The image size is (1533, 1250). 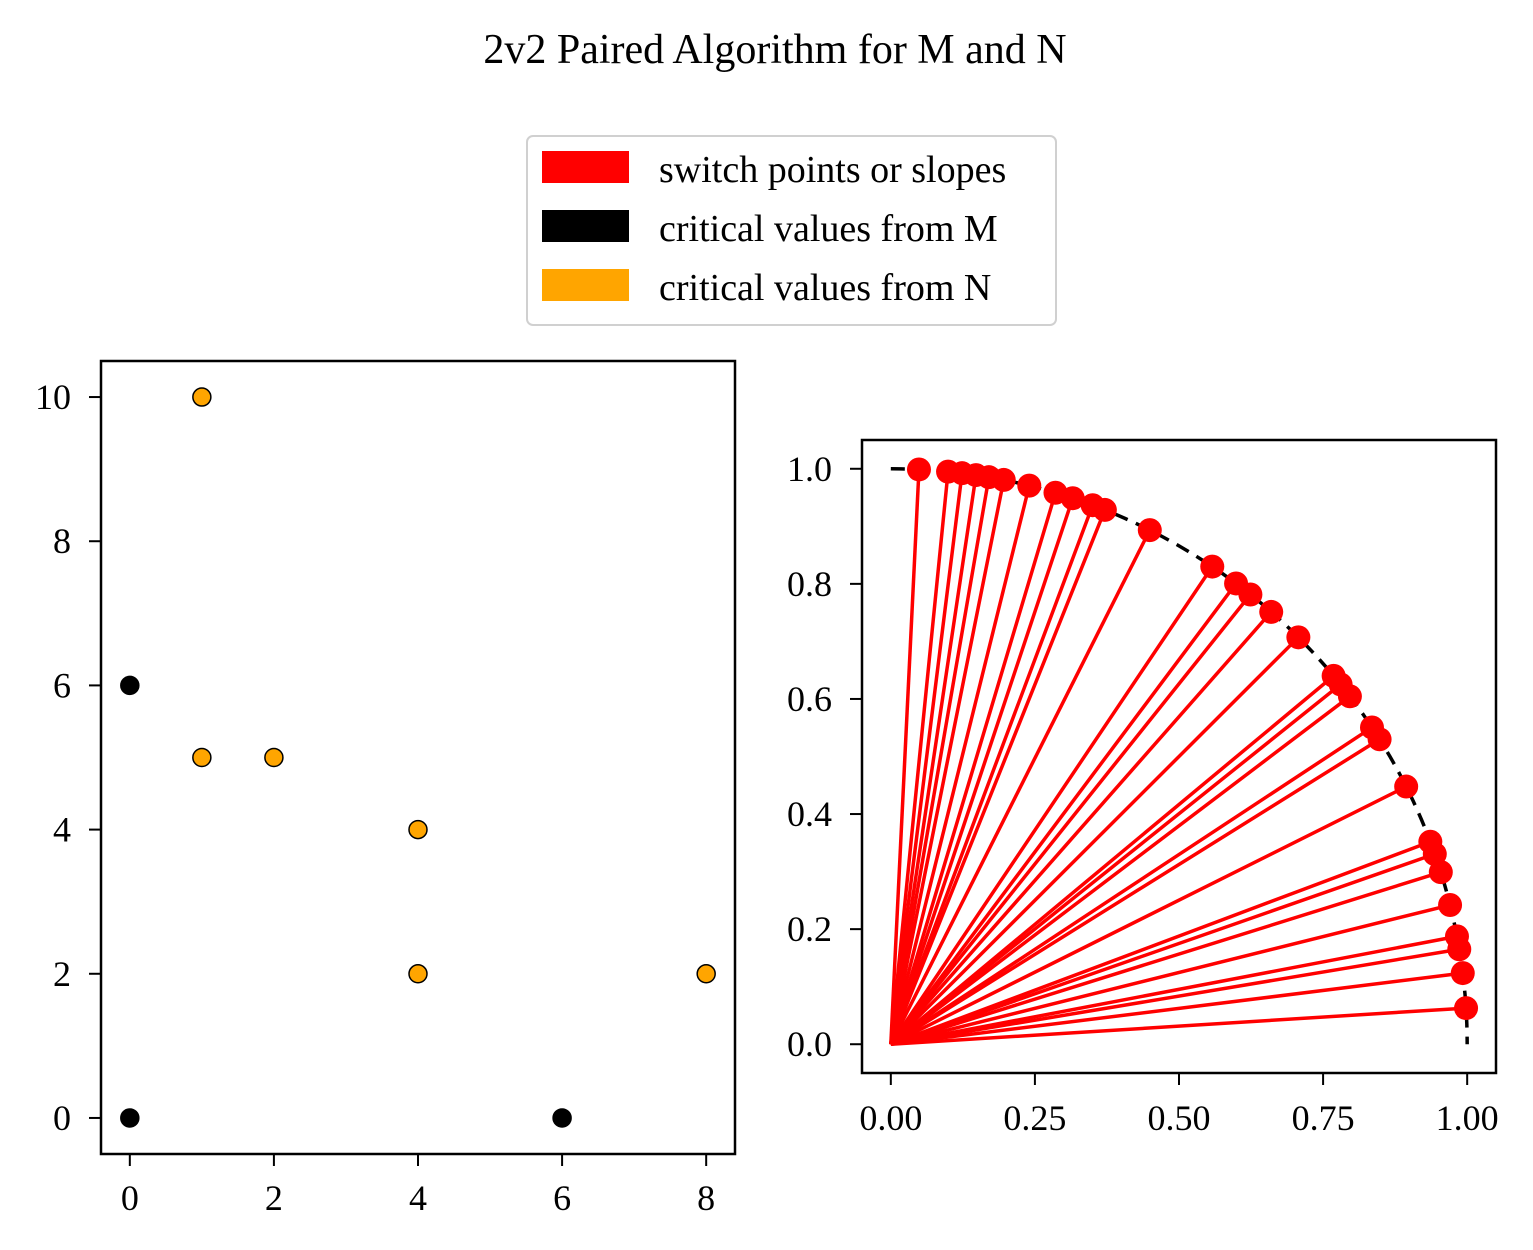 What do you see at coordinates (809, 814) in the screenshot?
I see `right-y-tick-label: 0.4` at bounding box center [809, 814].